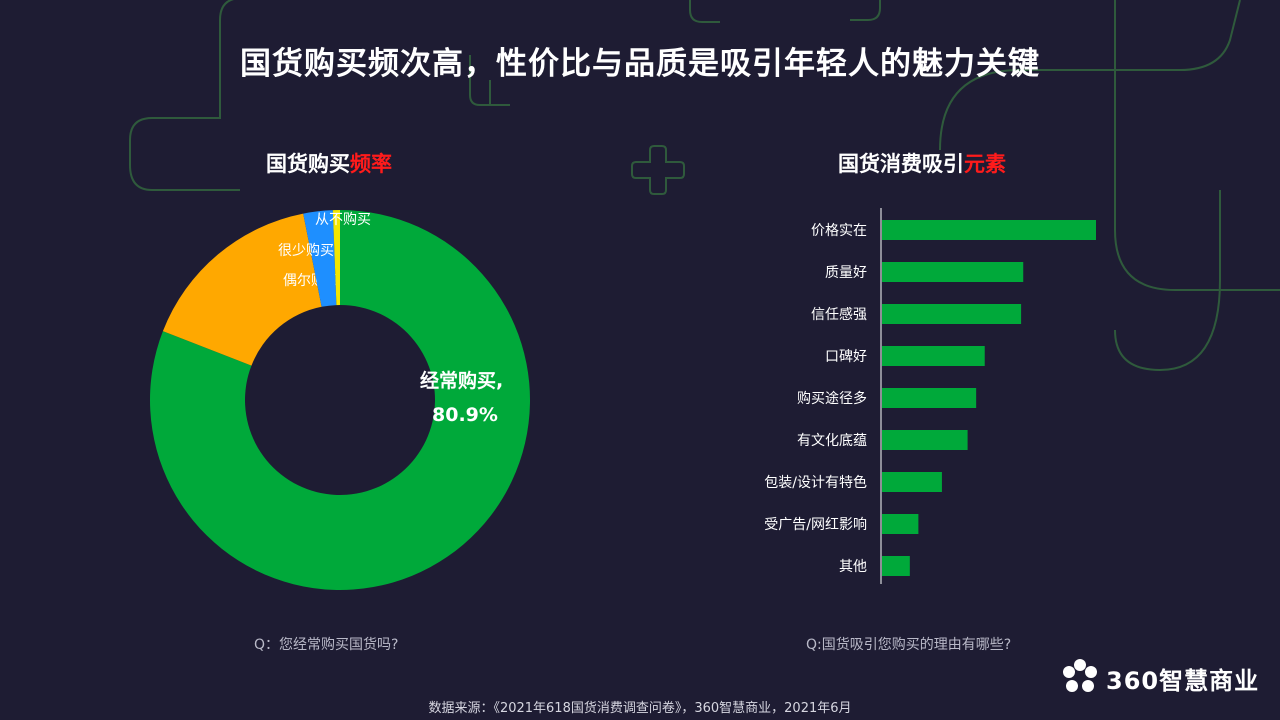  I want to click on donut-chart-title: 国货购买频率, so click(329, 163).